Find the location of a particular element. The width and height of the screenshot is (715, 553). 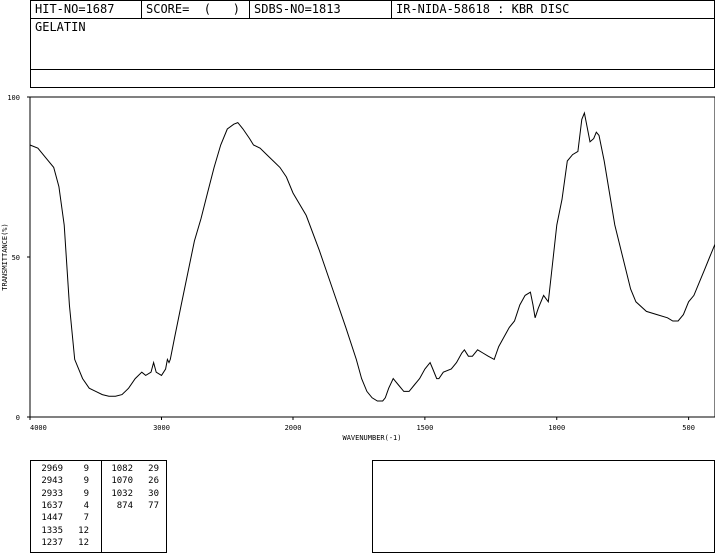

ir-code-label: IR-NIDA-58618 : KBR DISC is located at coordinates (483, 9).